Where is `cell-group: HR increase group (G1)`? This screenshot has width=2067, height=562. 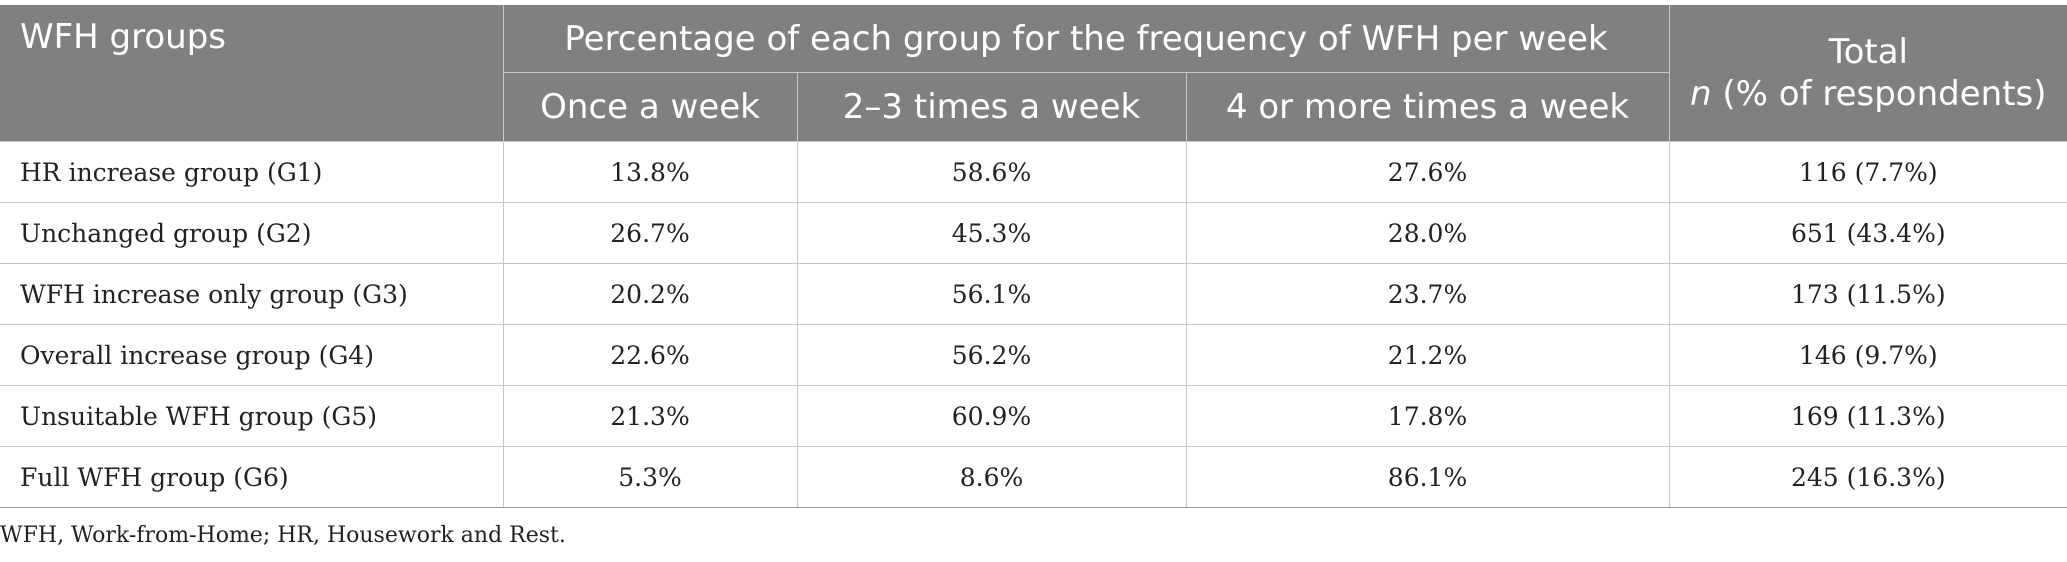
cell-group: HR increase group (G1) is located at coordinates (252, 172).